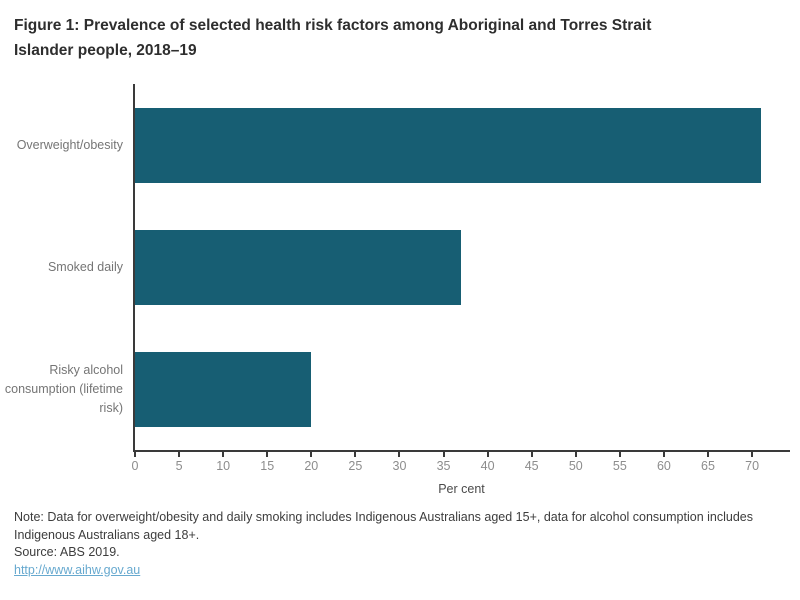 Image resolution: width=800 pixels, height=600 pixels. I want to click on tick-label: 40, so click(487, 466).